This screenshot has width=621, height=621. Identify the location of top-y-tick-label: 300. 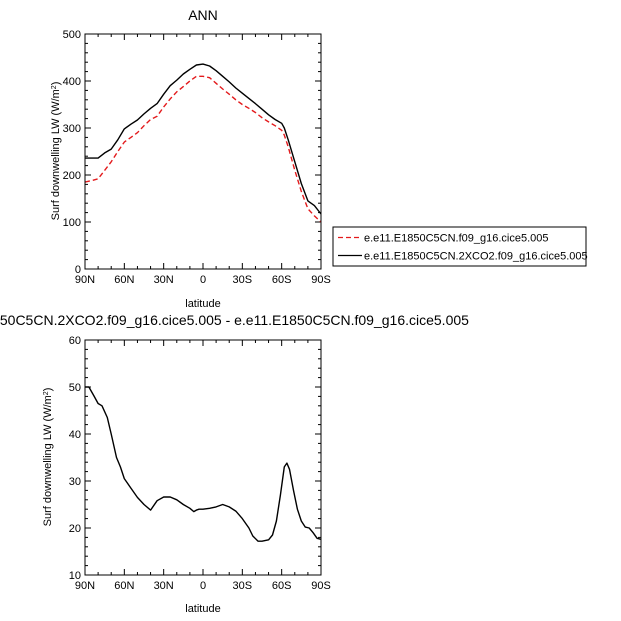
(72, 129).